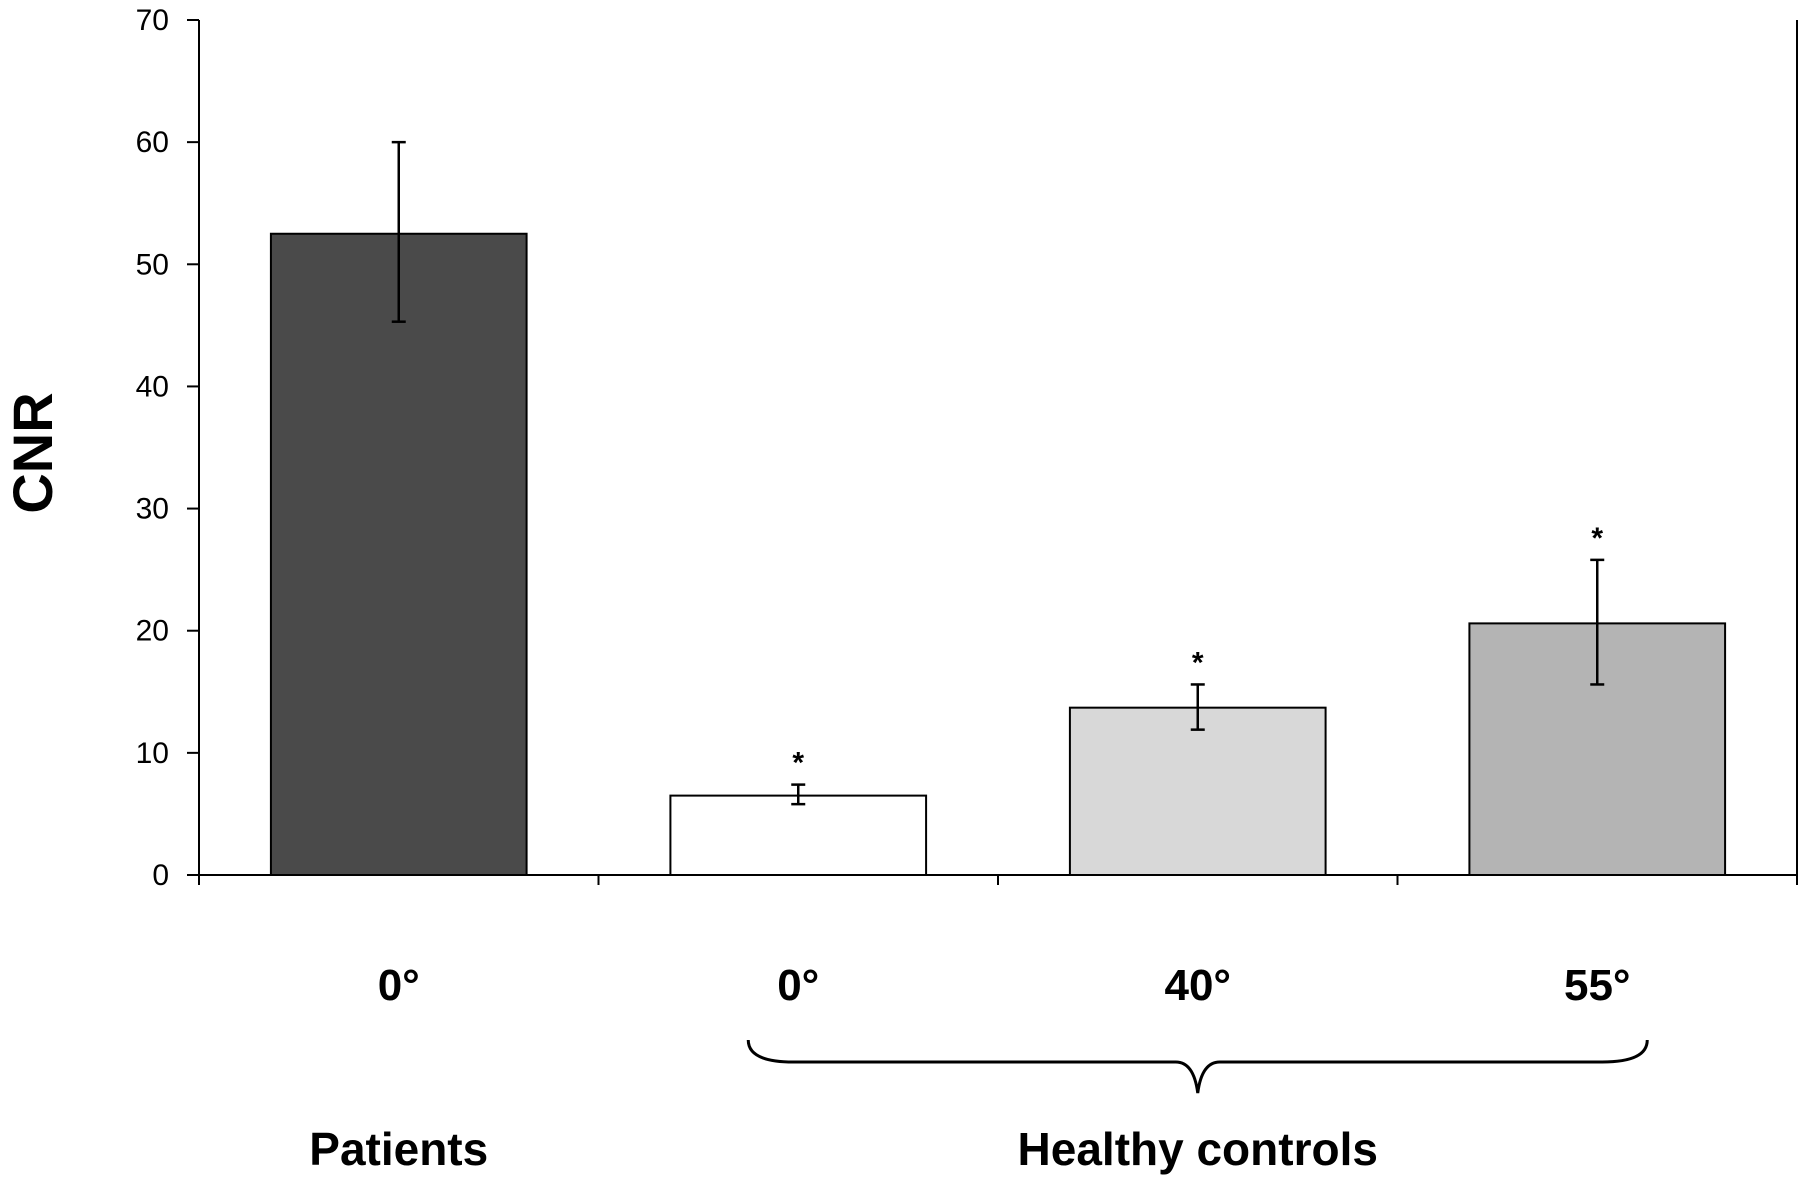 This screenshot has height=1184, width=1800. I want to click on group-label: Healthy controls, so click(1198, 1149).